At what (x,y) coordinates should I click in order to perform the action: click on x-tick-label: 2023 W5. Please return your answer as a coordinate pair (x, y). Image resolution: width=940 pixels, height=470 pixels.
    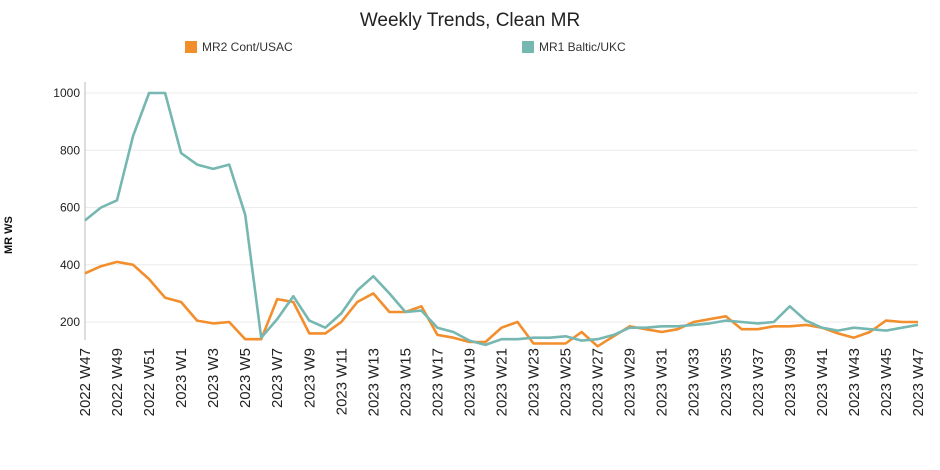
    Looking at the image, I should click on (245, 378).